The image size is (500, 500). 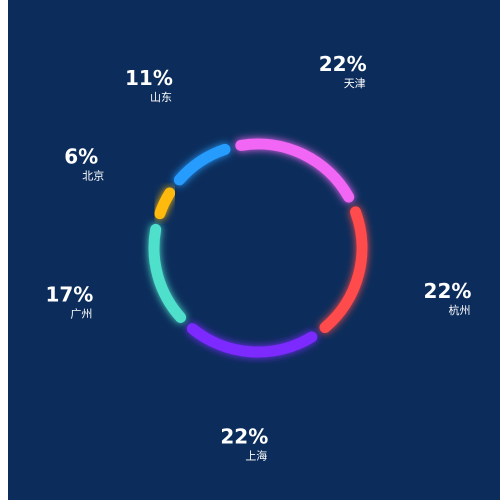 I want to click on slice-name-label: 北京, so click(x=93, y=175).